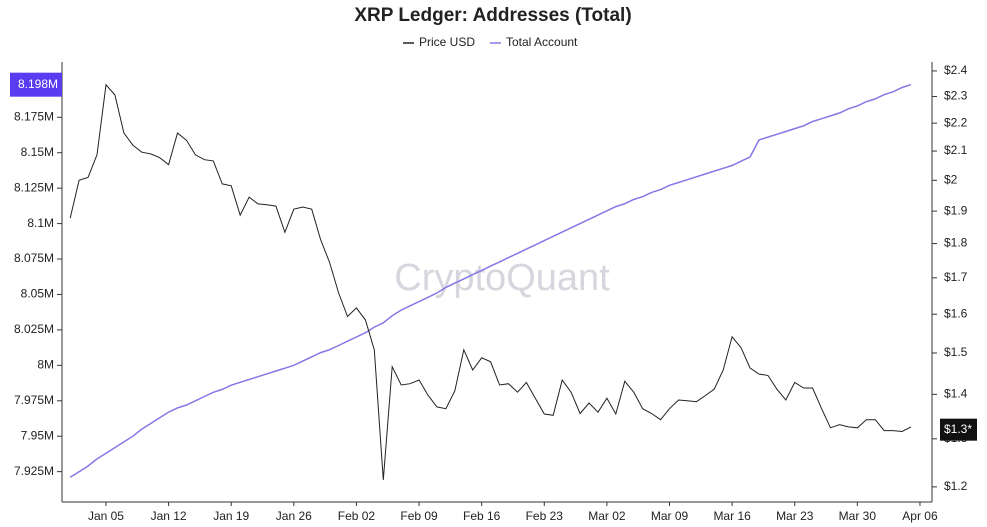 Image resolution: width=987 pixels, height=527 pixels. I want to click on y-tick-label: 7.925M, so click(34, 471).